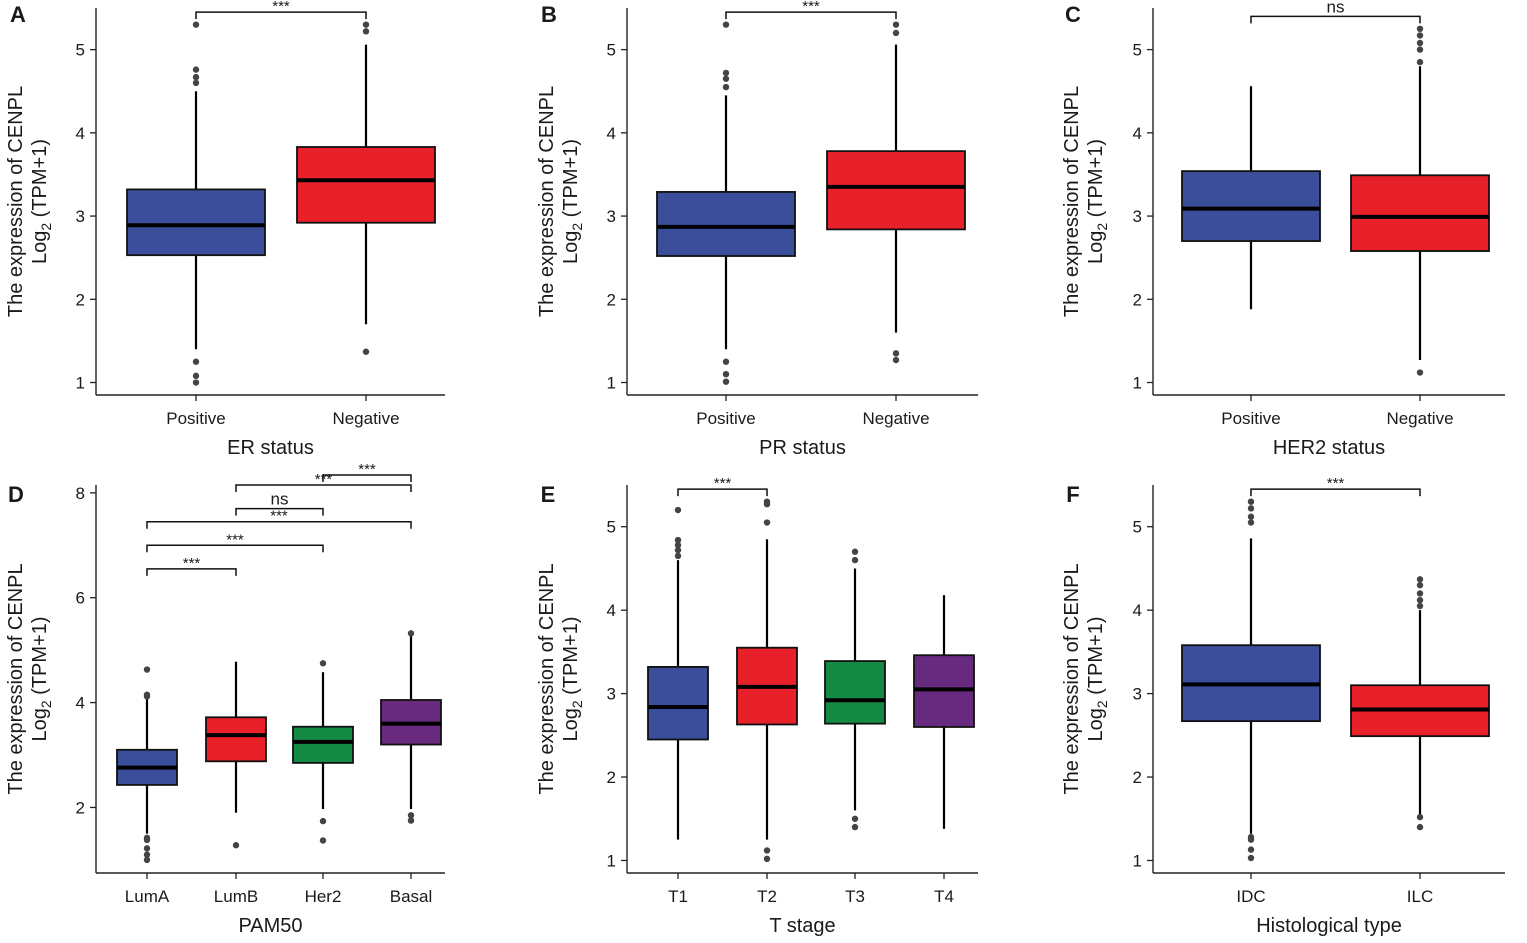 This screenshot has width=1527, height=943. What do you see at coordinates (80, 493) in the screenshot?
I see `y-tick-label: 8` at bounding box center [80, 493].